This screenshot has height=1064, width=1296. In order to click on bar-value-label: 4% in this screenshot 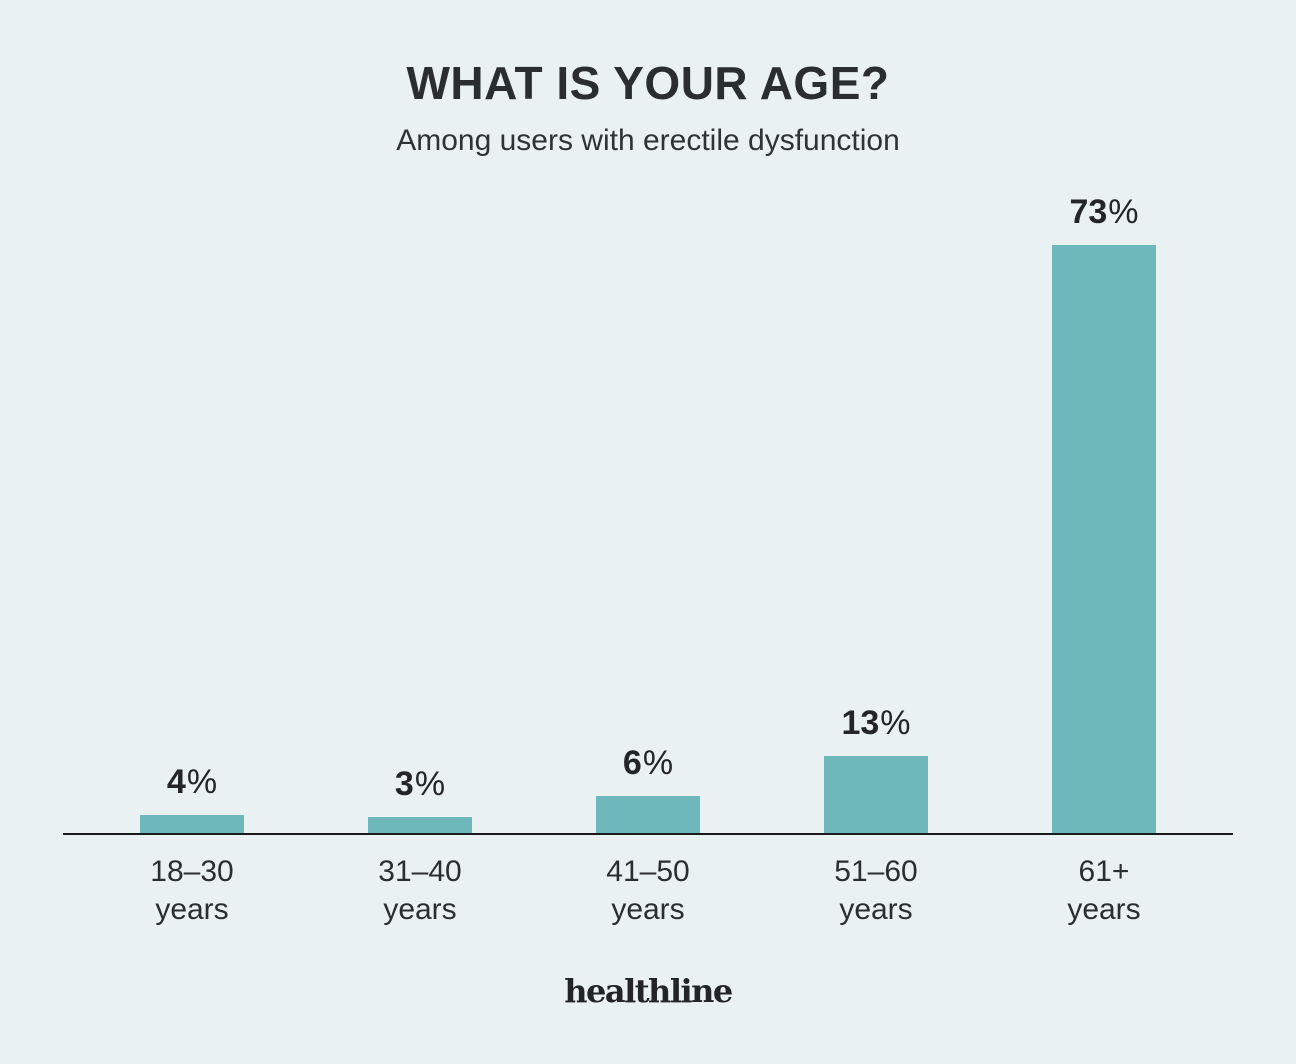, I will do `click(192, 782)`.